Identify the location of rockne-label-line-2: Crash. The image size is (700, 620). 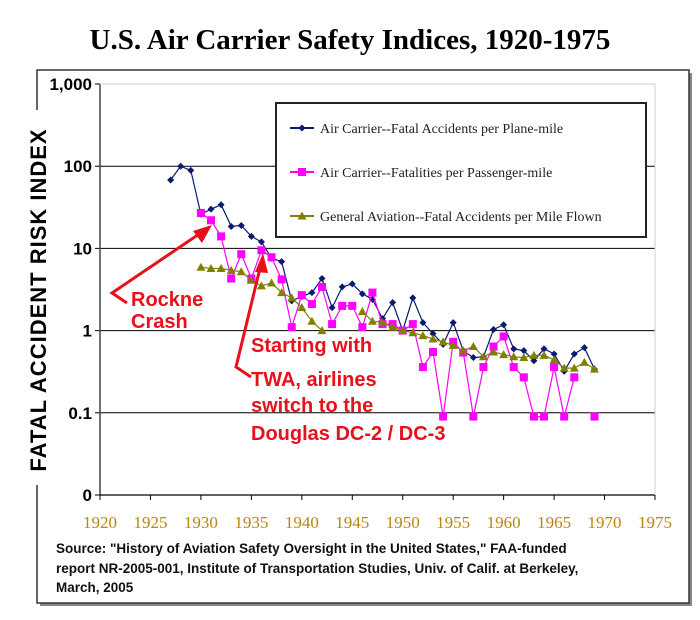
(159, 322).